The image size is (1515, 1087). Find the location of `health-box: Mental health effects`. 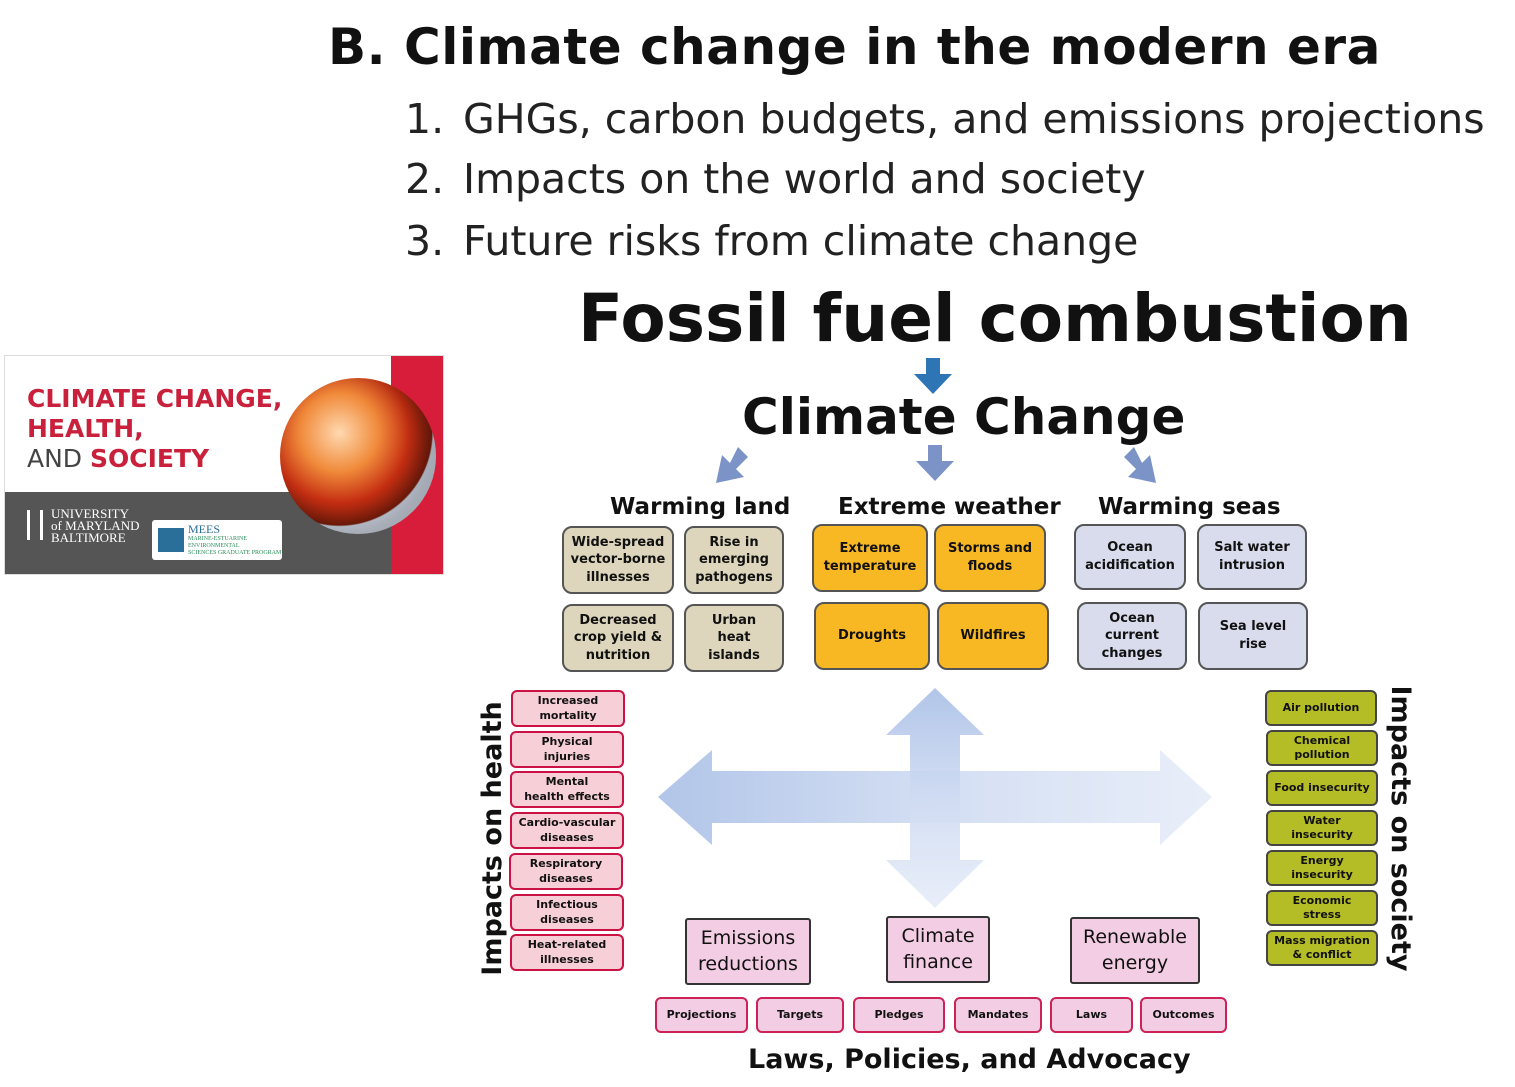

health-box: Mental health effects is located at coordinates (567, 789).